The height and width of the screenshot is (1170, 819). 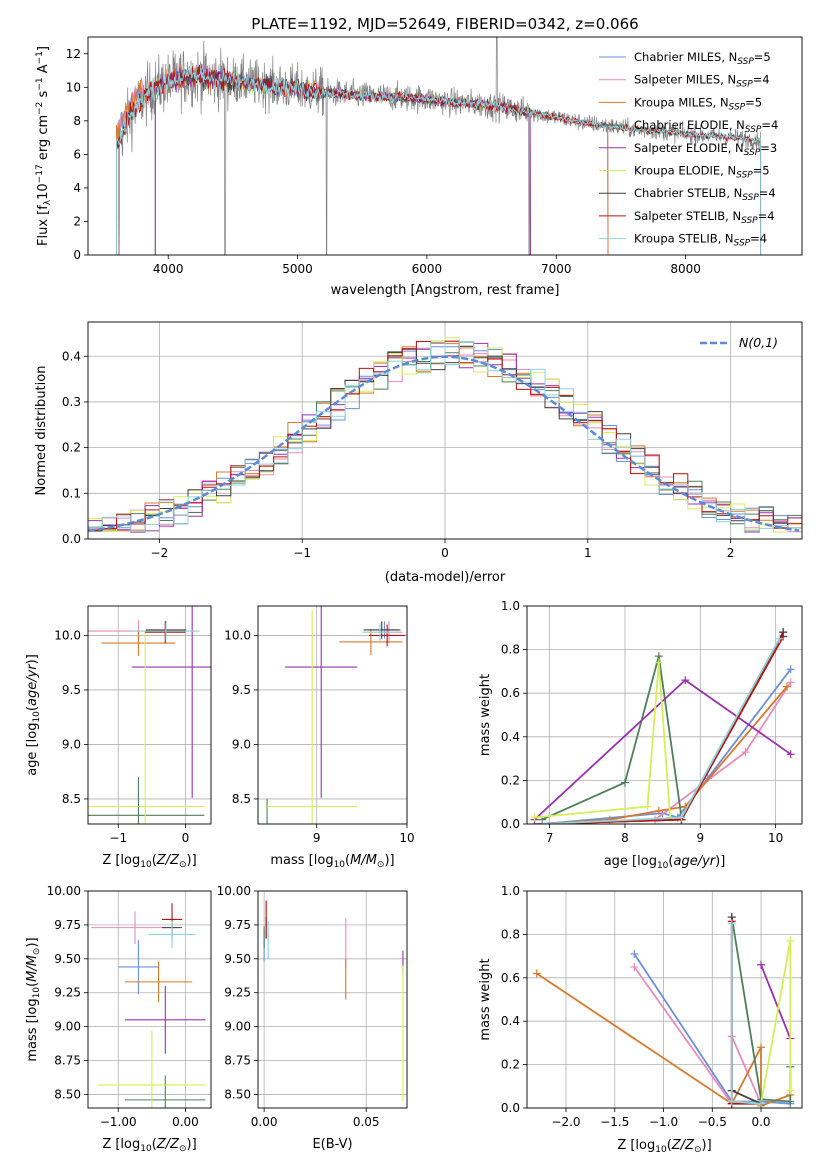 I want to click on model-spectrum-line, so click(x=439, y=159).